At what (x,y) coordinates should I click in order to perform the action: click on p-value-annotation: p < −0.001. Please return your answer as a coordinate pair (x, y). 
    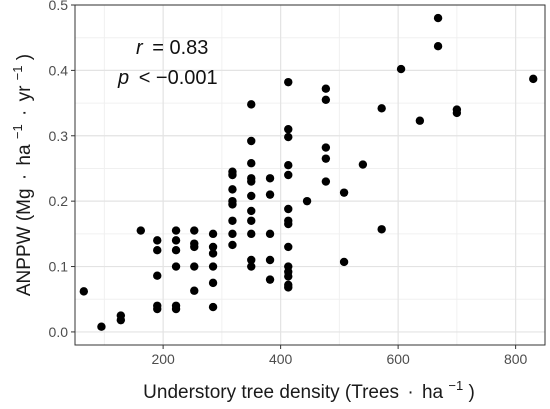
    Looking at the image, I should click on (167, 78).